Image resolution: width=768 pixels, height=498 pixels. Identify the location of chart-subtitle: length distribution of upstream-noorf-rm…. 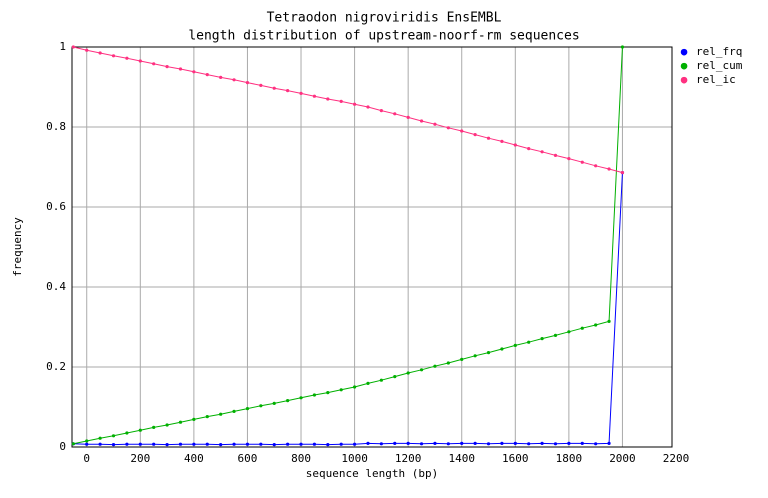
(383, 36).